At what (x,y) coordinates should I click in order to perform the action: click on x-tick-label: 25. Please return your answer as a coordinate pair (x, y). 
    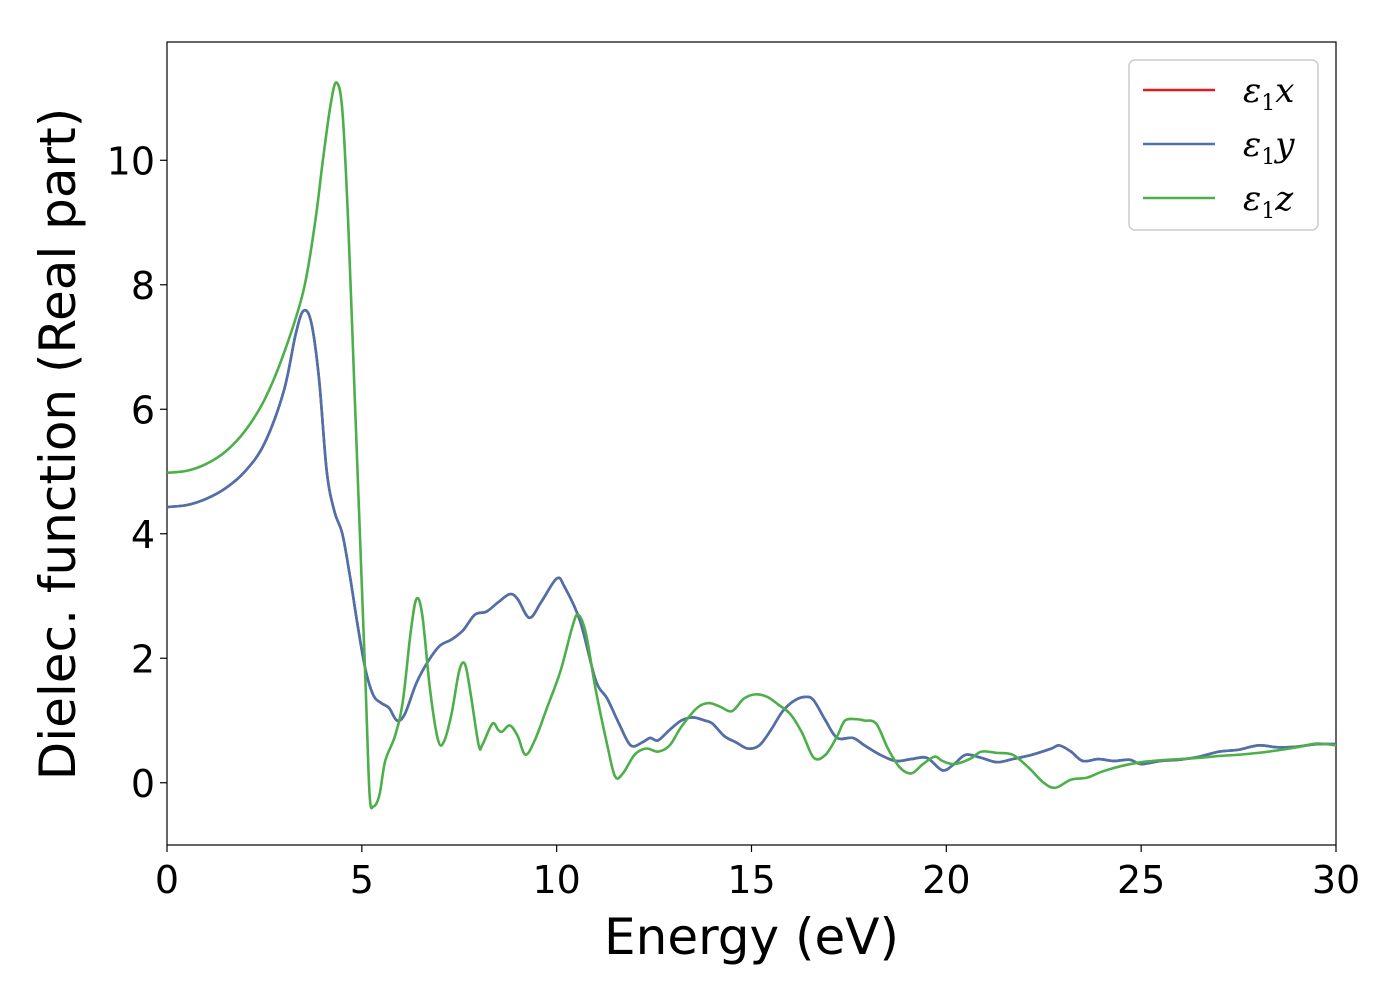
    Looking at the image, I should click on (1141, 880).